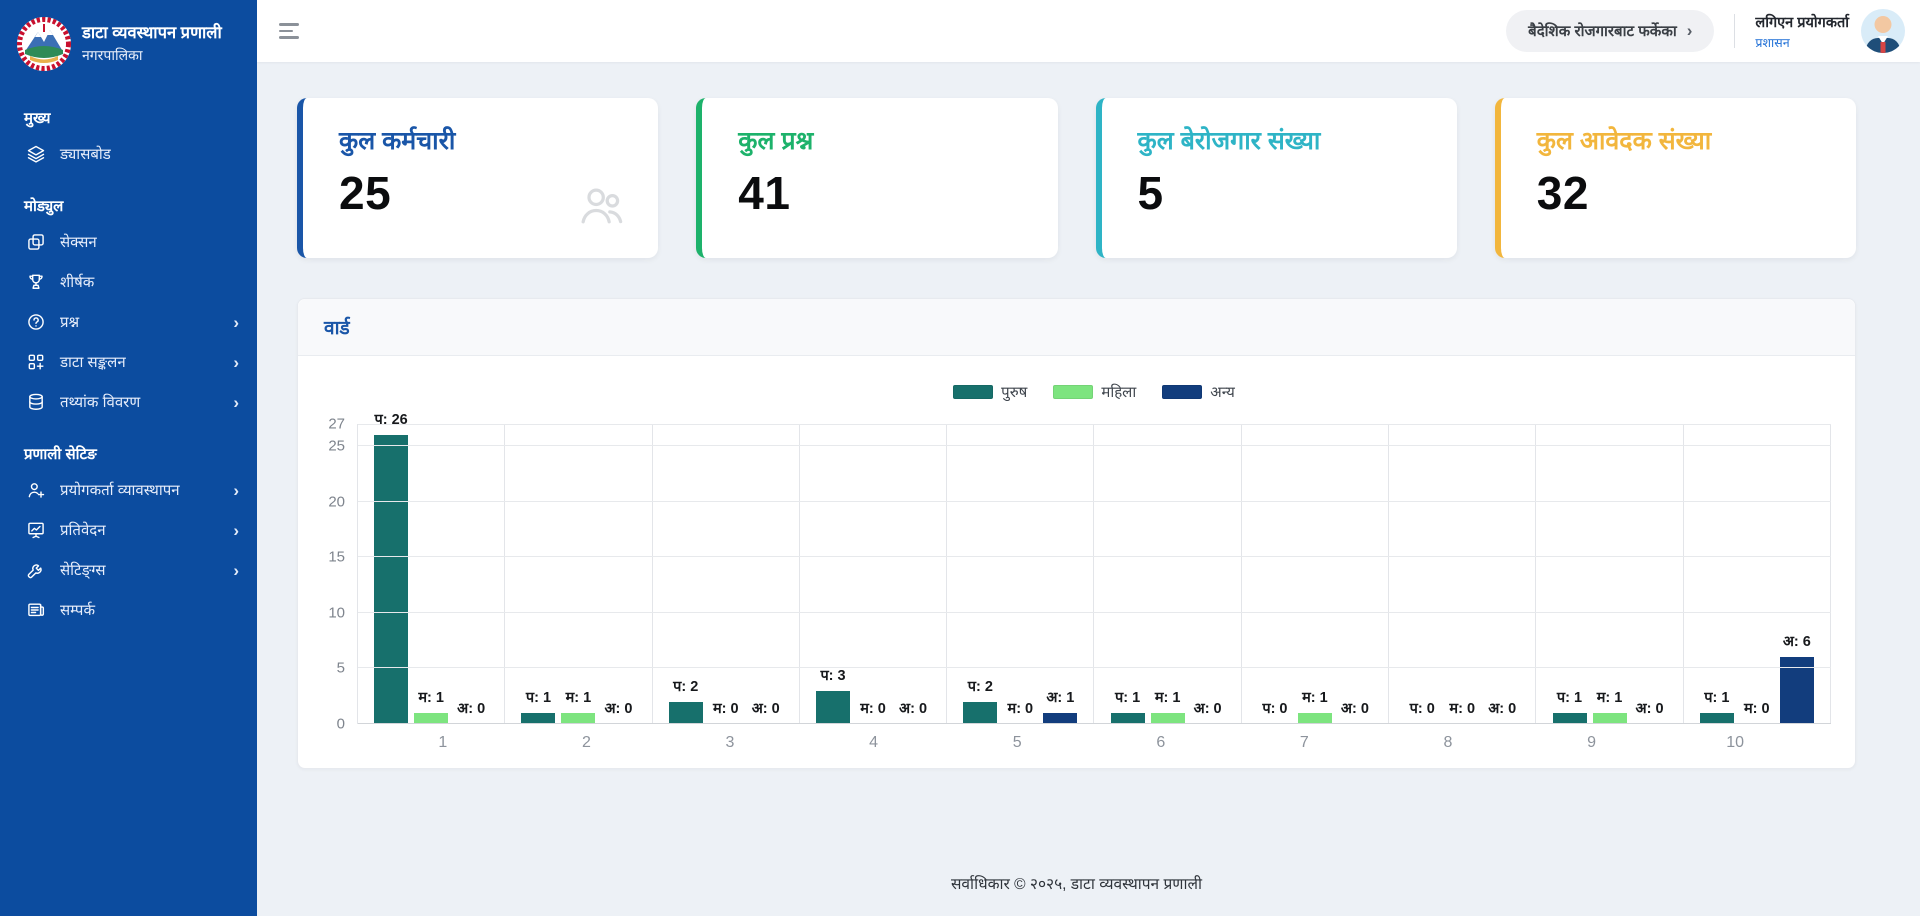  I want to click on report-chart-icon, so click(36, 530).